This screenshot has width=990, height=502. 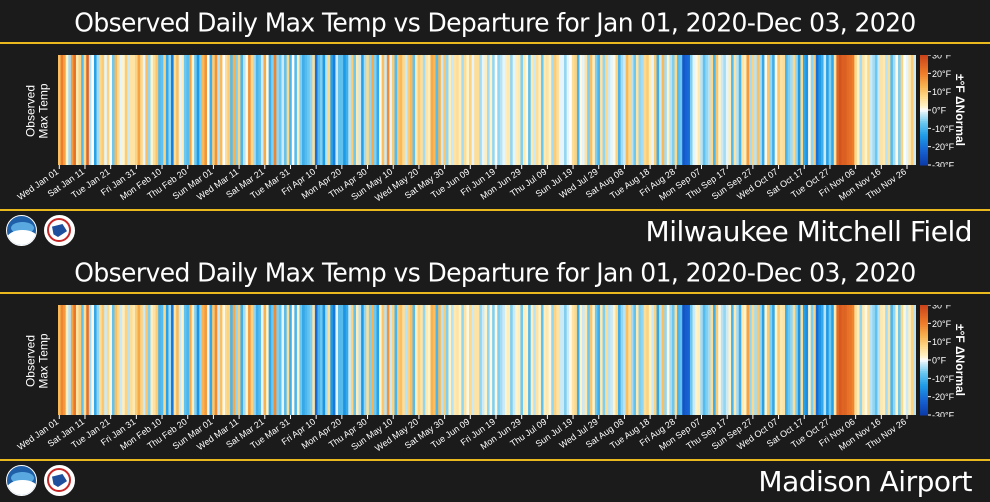 What do you see at coordinates (942, 324) in the screenshot?
I see `colorbar-tick-label: 20°F` at bounding box center [942, 324].